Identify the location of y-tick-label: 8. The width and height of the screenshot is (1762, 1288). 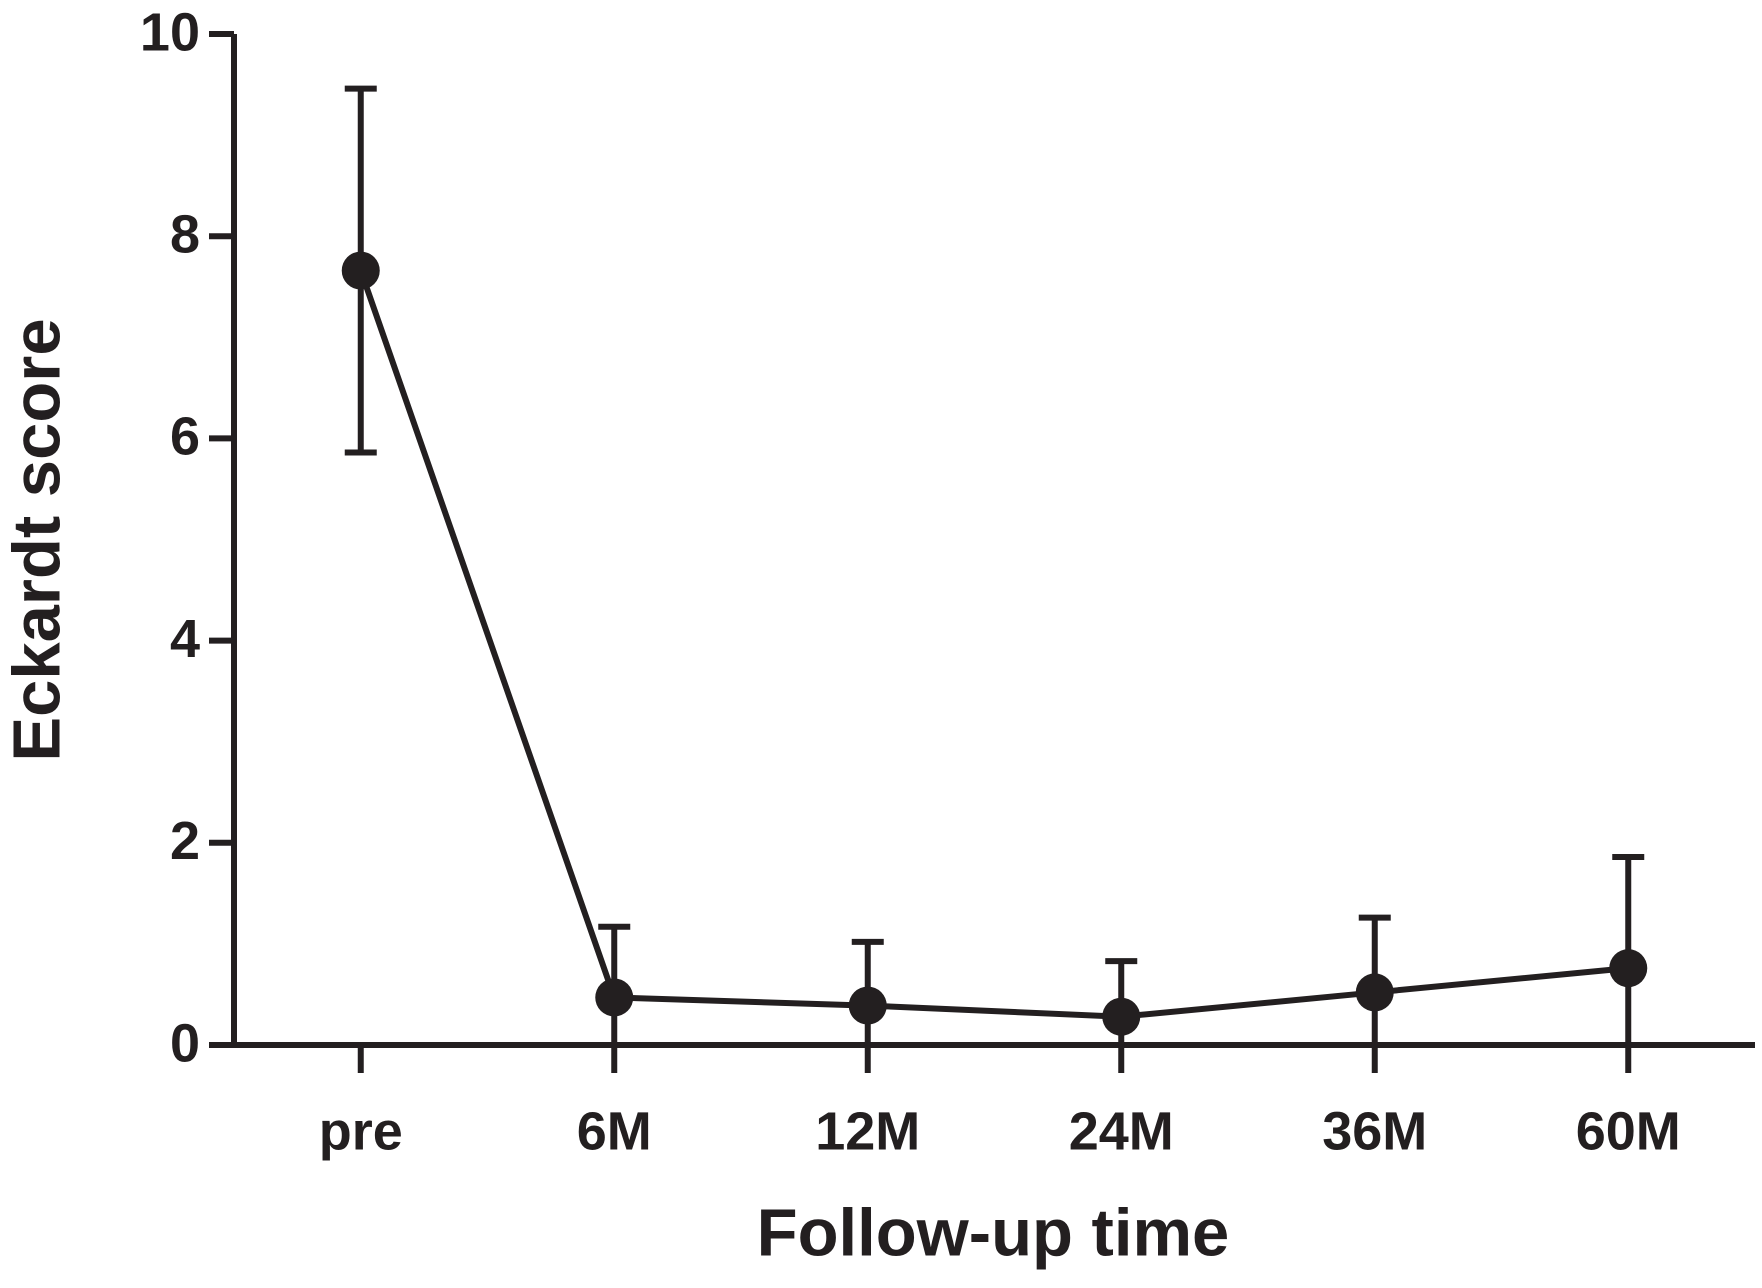
(185, 234).